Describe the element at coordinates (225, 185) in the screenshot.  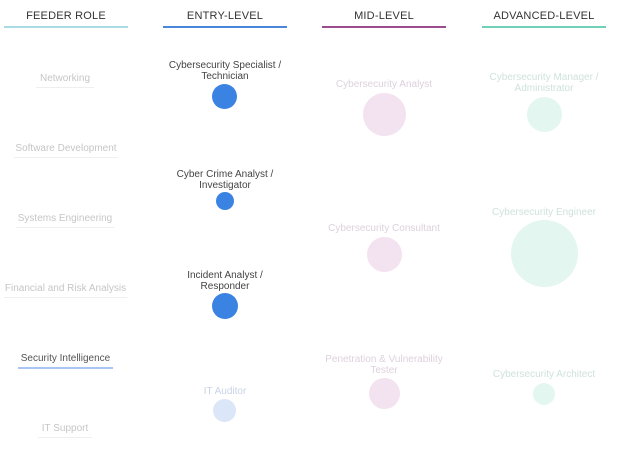
I see `entry-role-label-line2: Investigator` at that location.